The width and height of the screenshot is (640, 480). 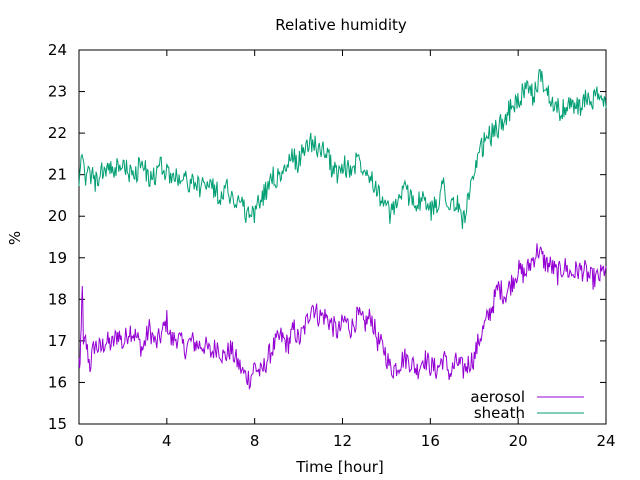 What do you see at coordinates (57, 216) in the screenshot?
I see `y-tick-label: 20` at bounding box center [57, 216].